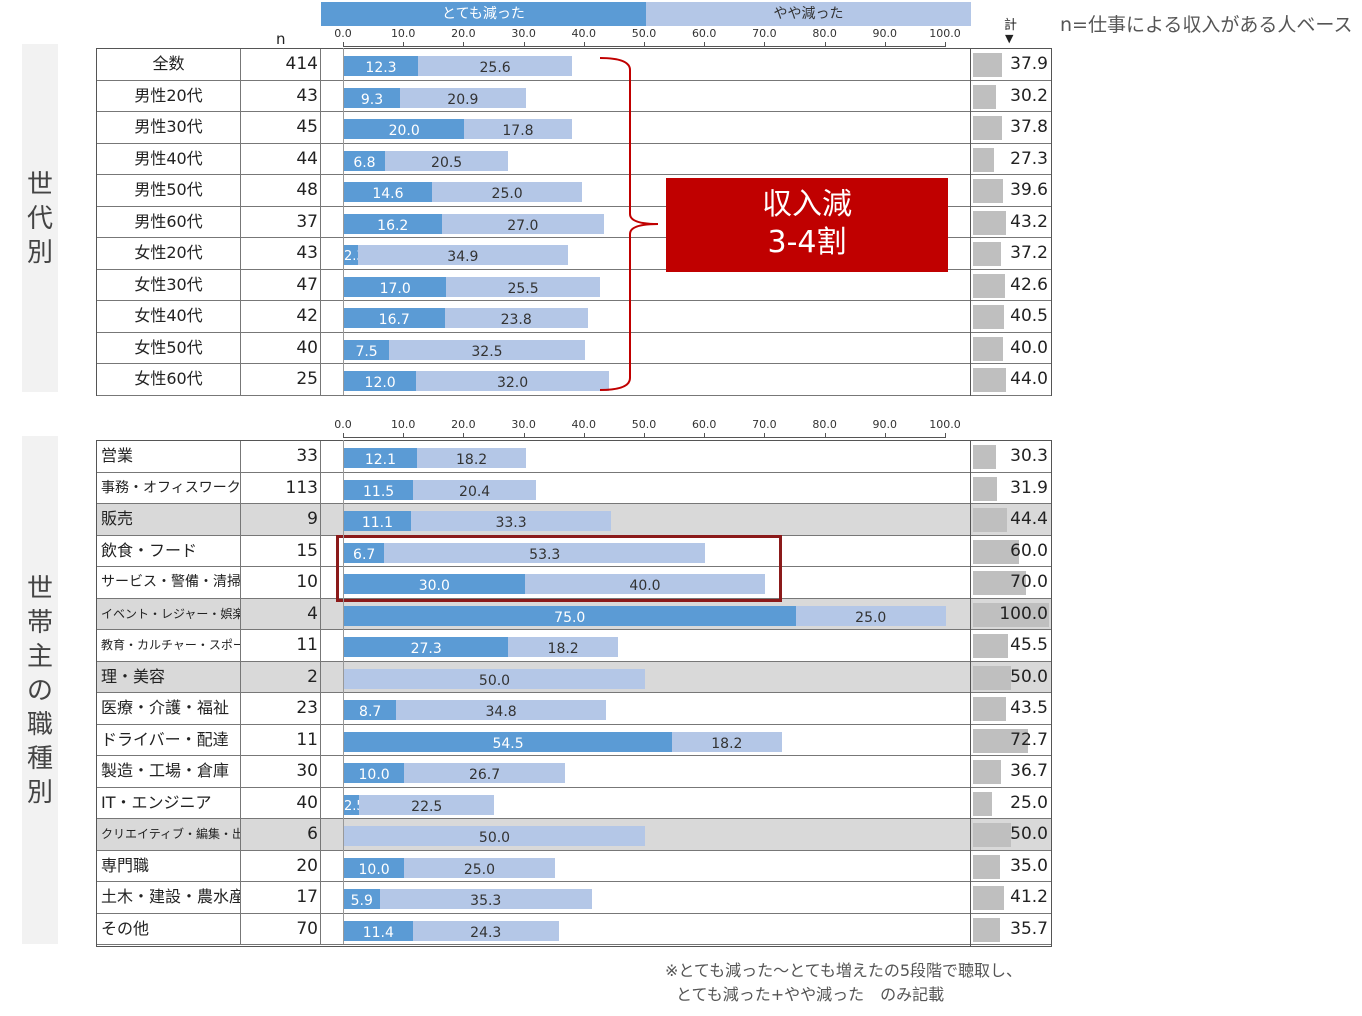 The height and width of the screenshot is (1016, 1362). I want to click on total-row: 60.0, so click(1011, 551).